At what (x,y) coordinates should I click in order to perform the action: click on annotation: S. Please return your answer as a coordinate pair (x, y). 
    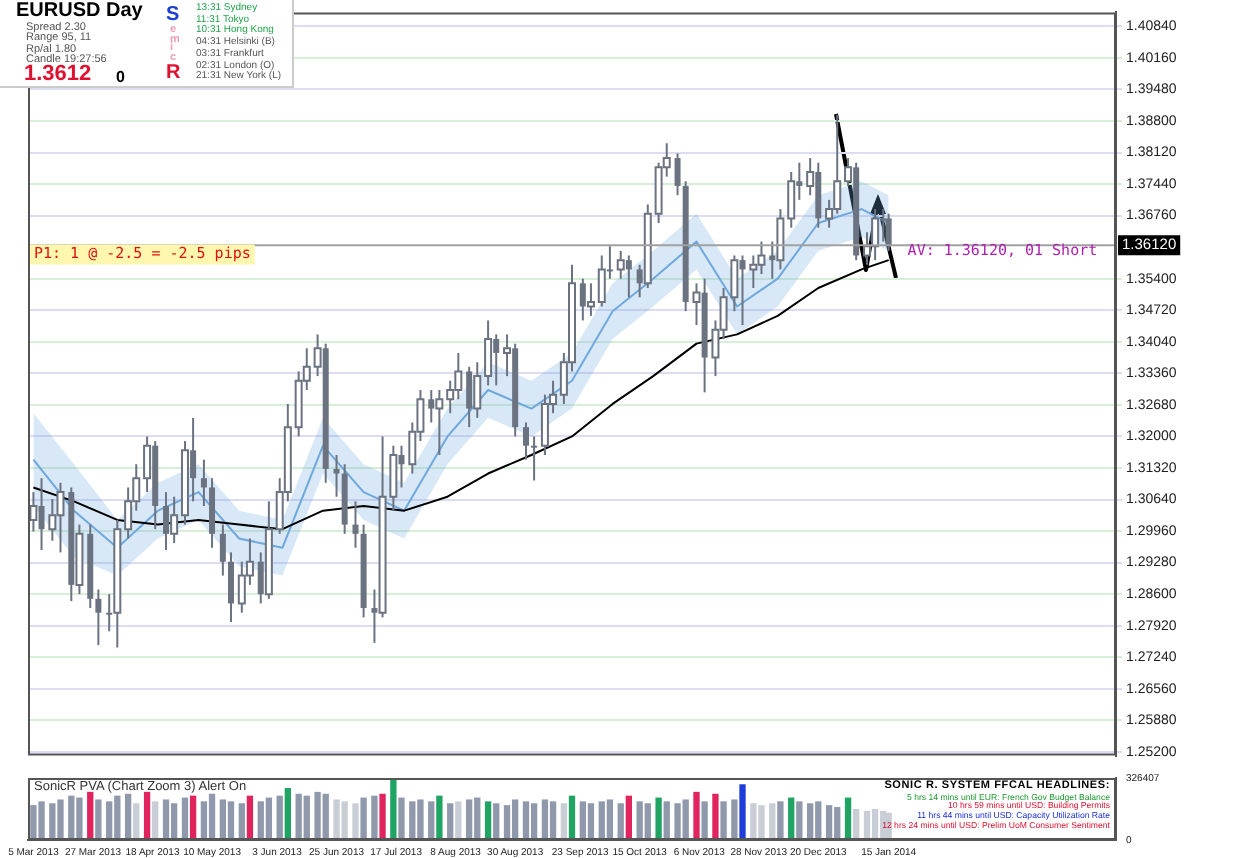
    Looking at the image, I should click on (173, 15).